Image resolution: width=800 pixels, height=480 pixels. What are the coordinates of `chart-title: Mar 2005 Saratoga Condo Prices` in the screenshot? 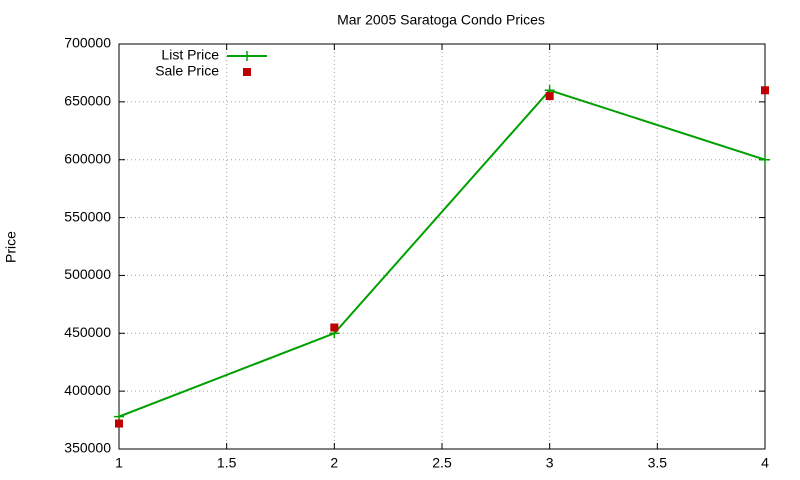 It's located at (441, 20).